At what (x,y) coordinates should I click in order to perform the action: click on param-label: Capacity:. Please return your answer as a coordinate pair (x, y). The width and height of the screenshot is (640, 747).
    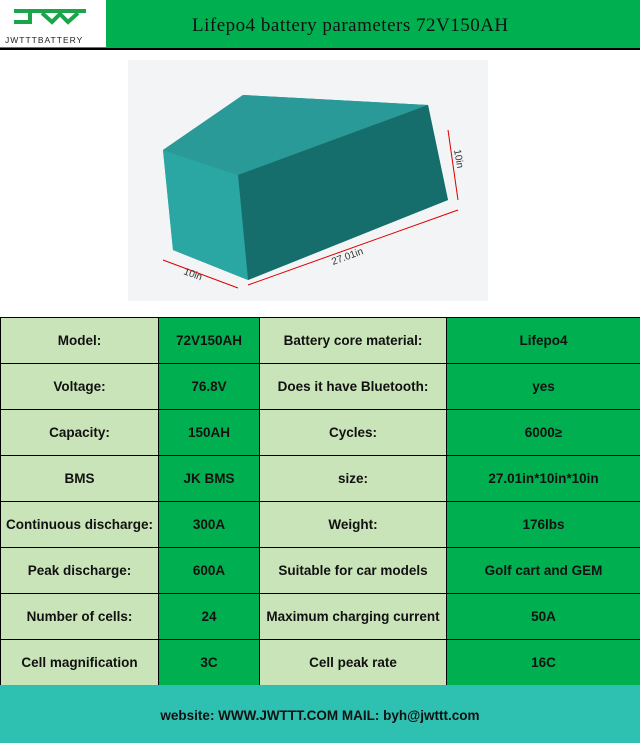
    Looking at the image, I should click on (80, 433).